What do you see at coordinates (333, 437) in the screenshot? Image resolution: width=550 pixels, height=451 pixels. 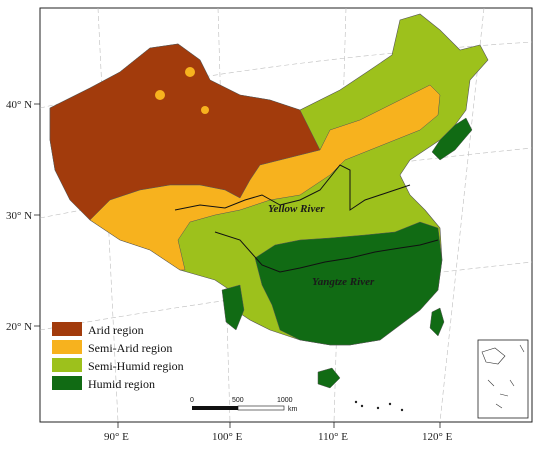 I see `lon-label-110: 110° E` at bounding box center [333, 437].